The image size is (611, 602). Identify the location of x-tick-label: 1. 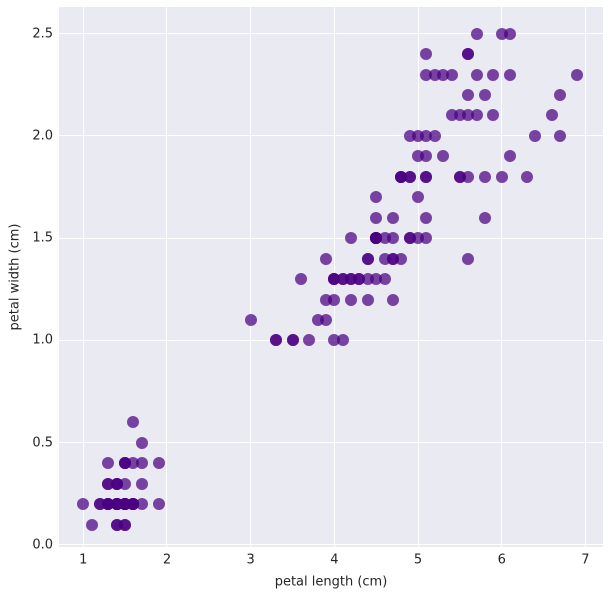
(83, 560).